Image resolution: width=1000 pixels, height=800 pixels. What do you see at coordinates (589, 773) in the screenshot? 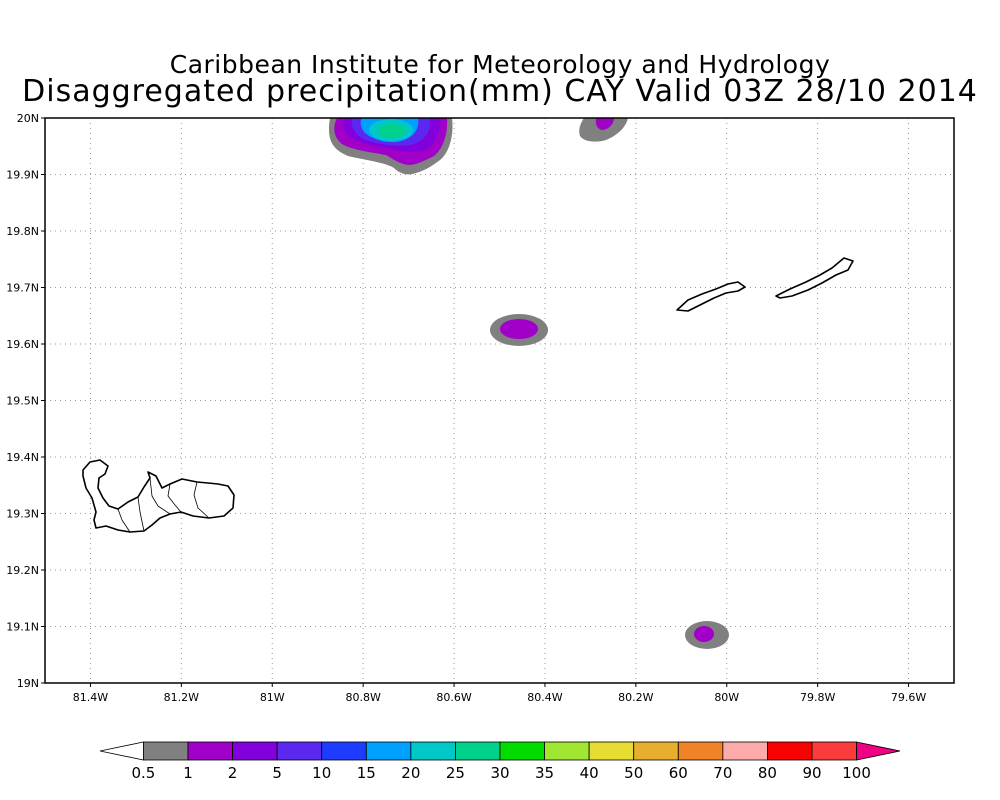
I see `colorbar-label: 40` at bounding box center [589, 773].